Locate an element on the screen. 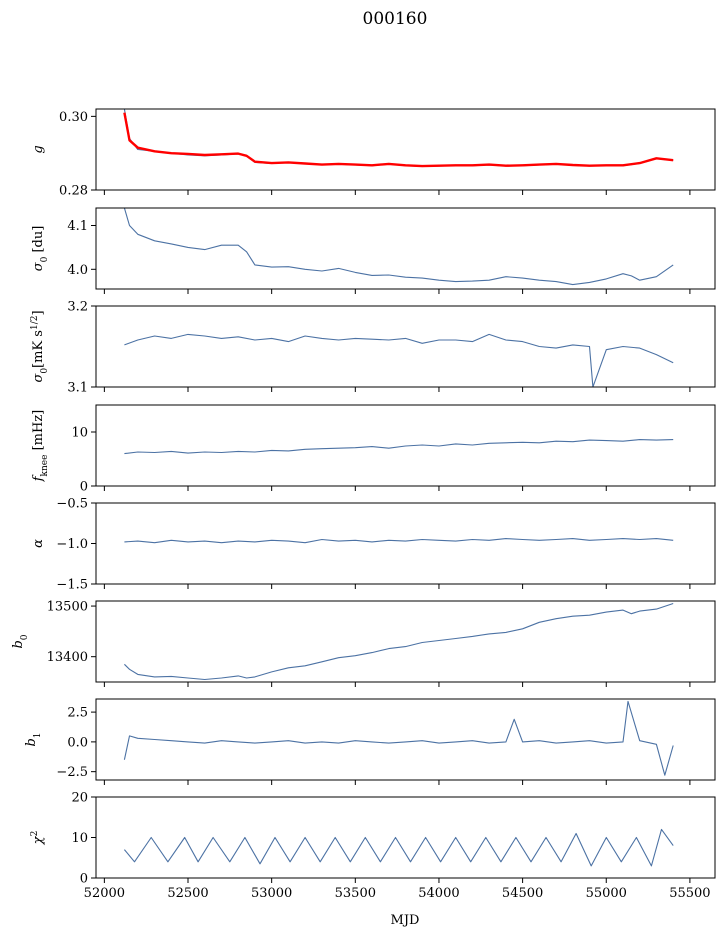 The image size is (725, 936). y-tick-label: 0.28 is located at coordinates (73, 191).